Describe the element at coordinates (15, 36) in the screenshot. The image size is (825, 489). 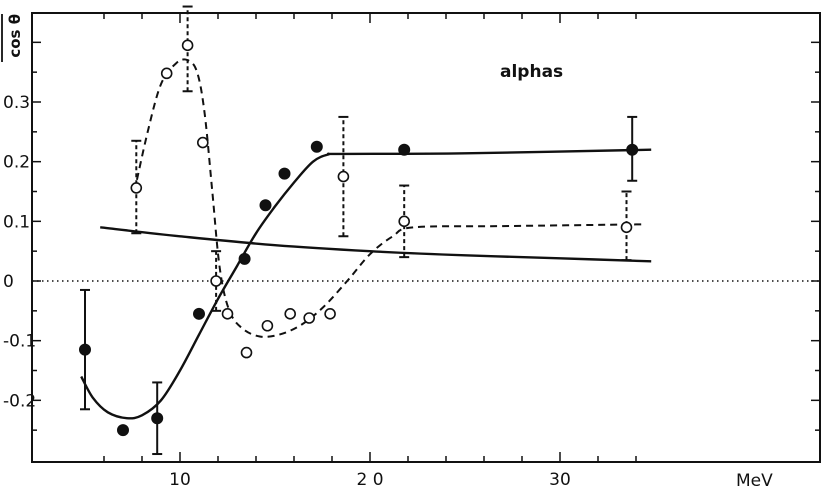
I see `y-axis-label: cos θ` at that location.